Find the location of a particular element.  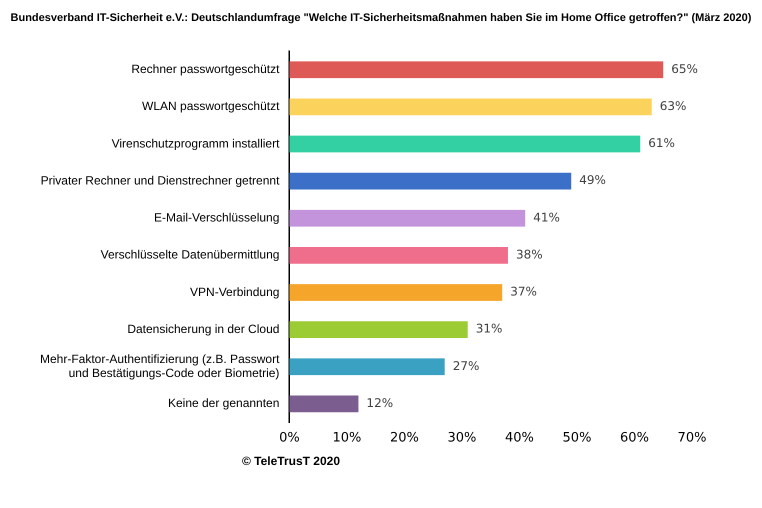

data-label: 12% is located at coordinates (380, 403).